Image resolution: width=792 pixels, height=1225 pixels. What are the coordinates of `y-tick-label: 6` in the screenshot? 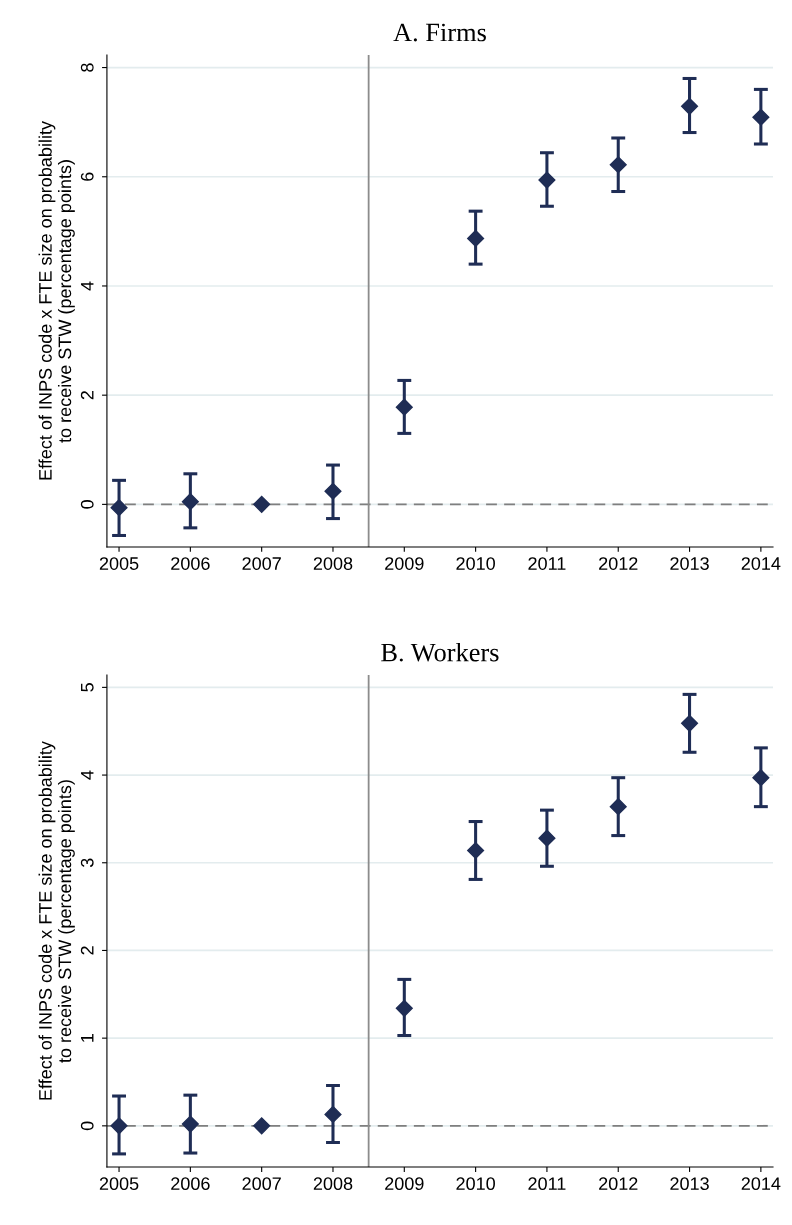 It's located at (87, 176).